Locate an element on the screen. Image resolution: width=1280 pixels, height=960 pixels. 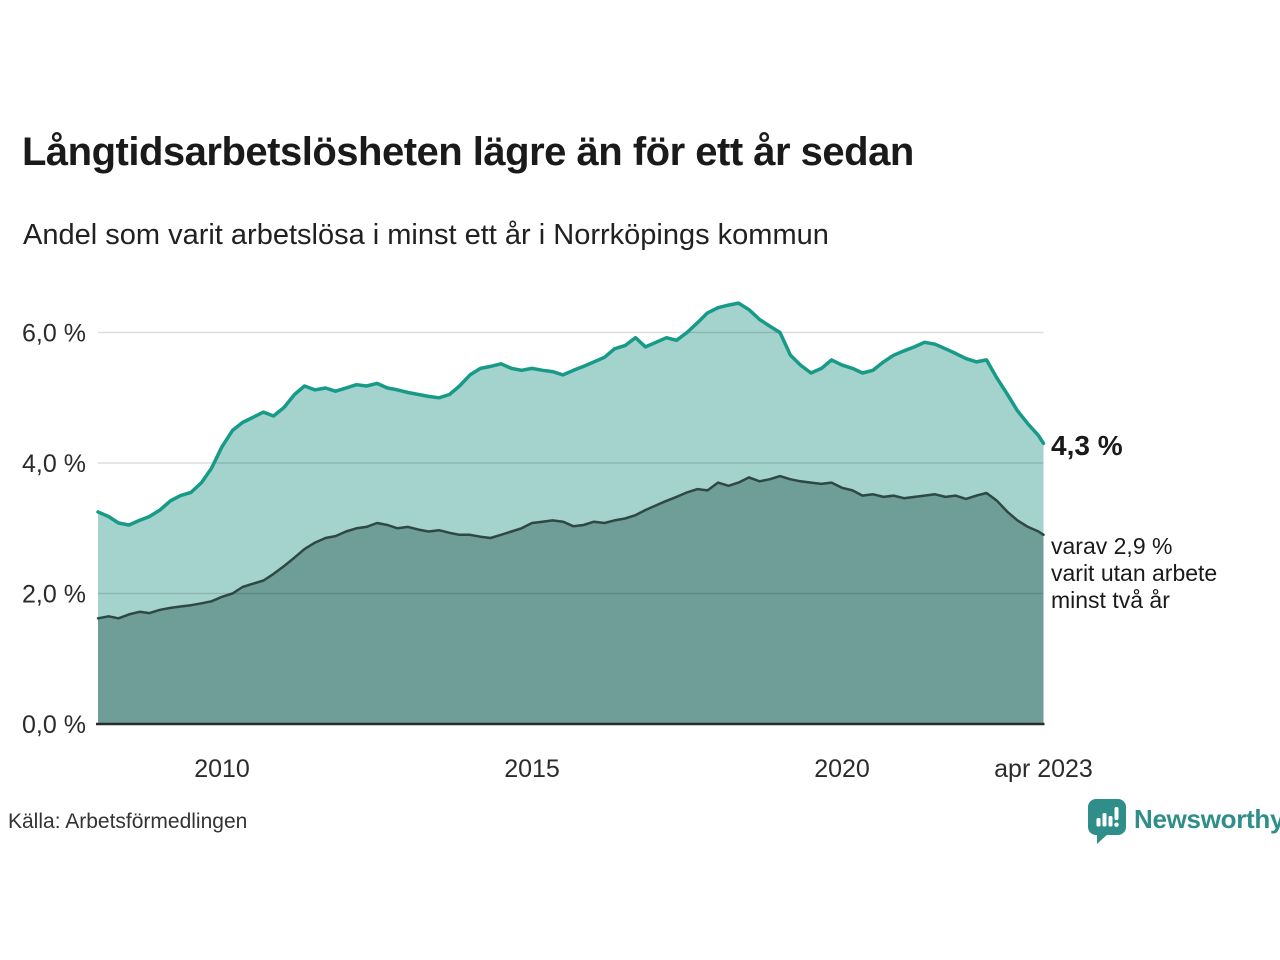
x-tick-label: 2020 is located at coordinates (842, 769).